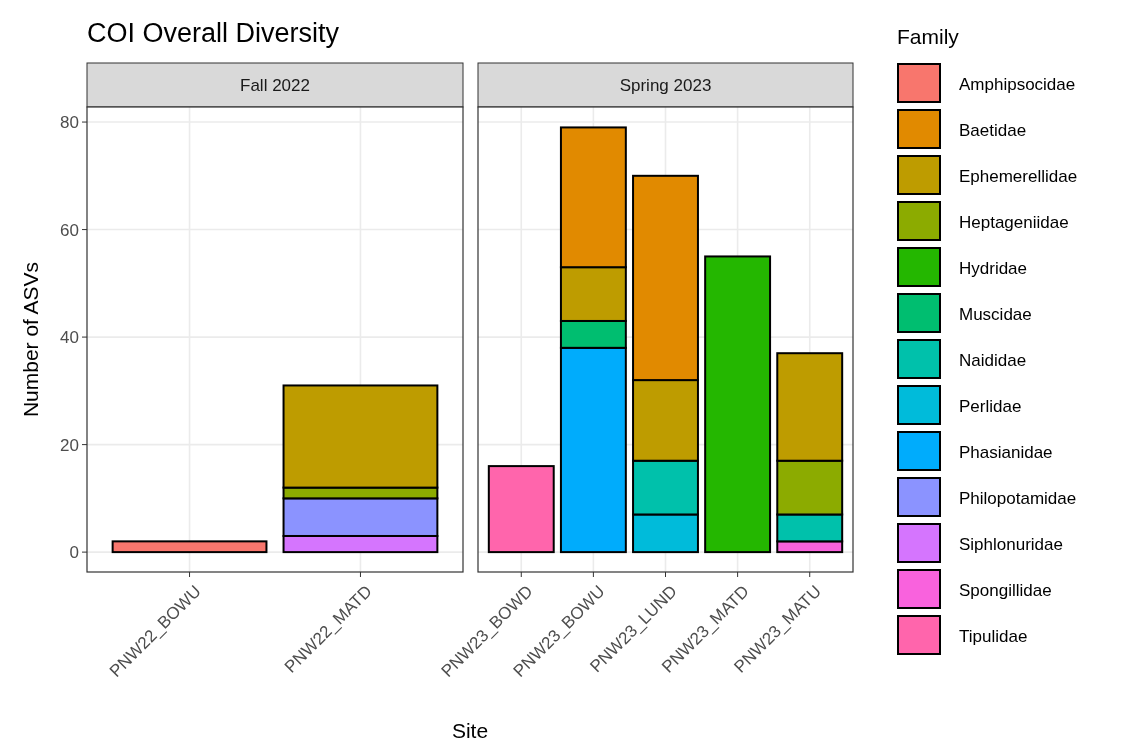 This screenshot has width=1123, height=747. I want to click on legend-title: Family, so click(928, 36).